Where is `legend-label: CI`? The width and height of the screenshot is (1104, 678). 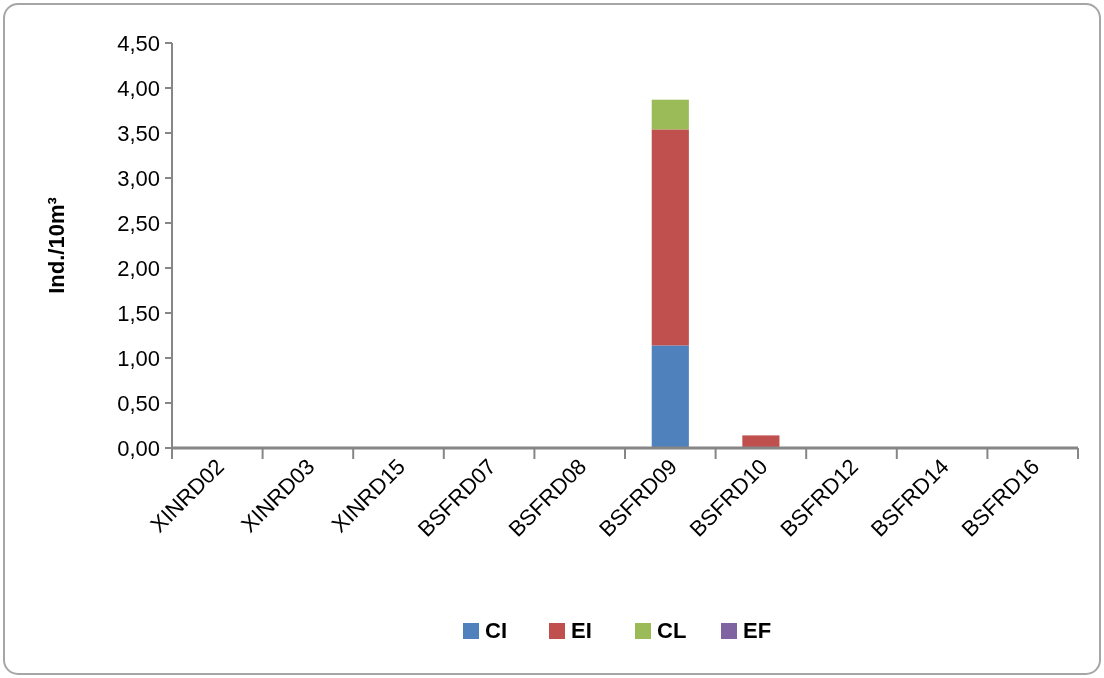
legend-label: CI is located at coordinates (496, 630).